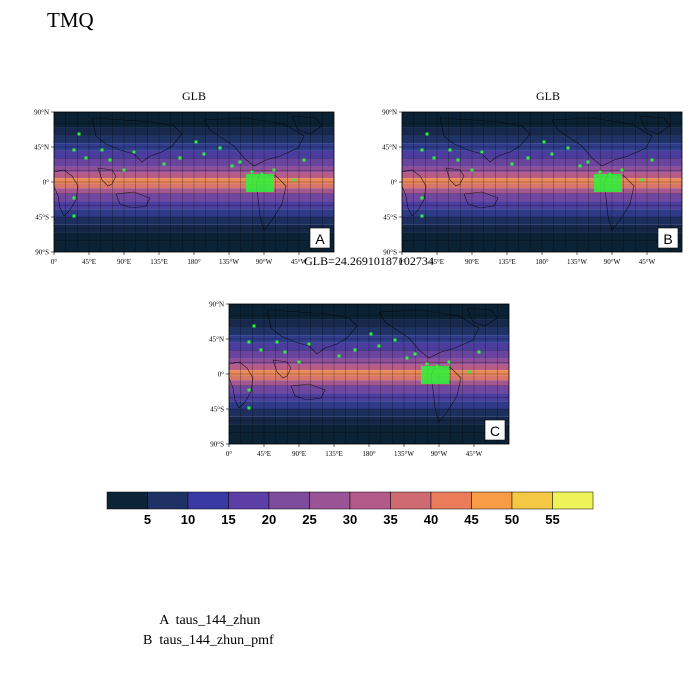 This screenshot has width=700, height=700. What do you see at coordinates (309, 519) in the screenshot?
I see `colorbar-label: 25` at bounding box center [309, 519].